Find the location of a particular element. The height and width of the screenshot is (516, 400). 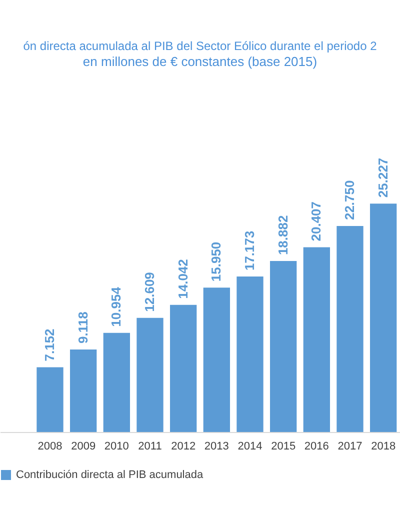

x-tick-label: 2011 is located at coordinates (150, 446).